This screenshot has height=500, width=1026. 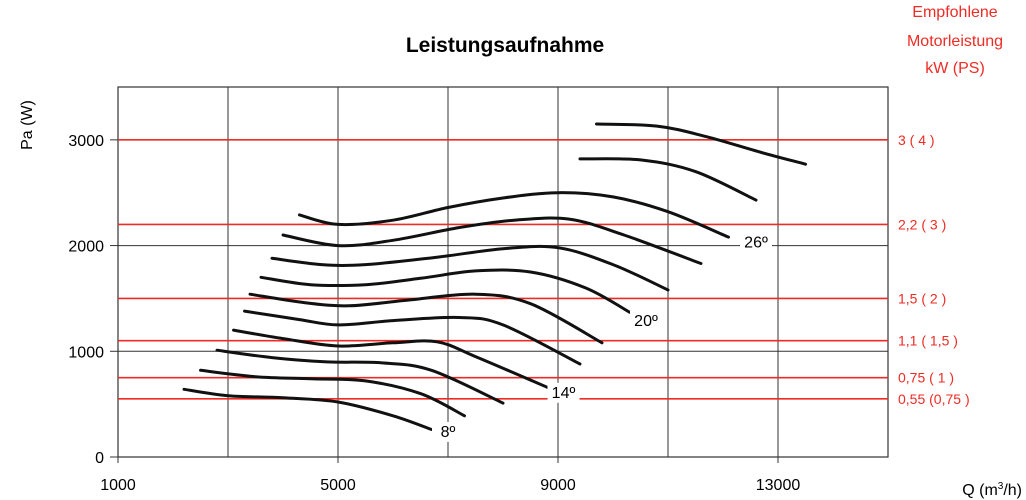 What do you see at coordinates (934, 399) in the screenshot?
I see `motor-level-label: 0,55 (0,75 )` at bounding box center [934, 399].